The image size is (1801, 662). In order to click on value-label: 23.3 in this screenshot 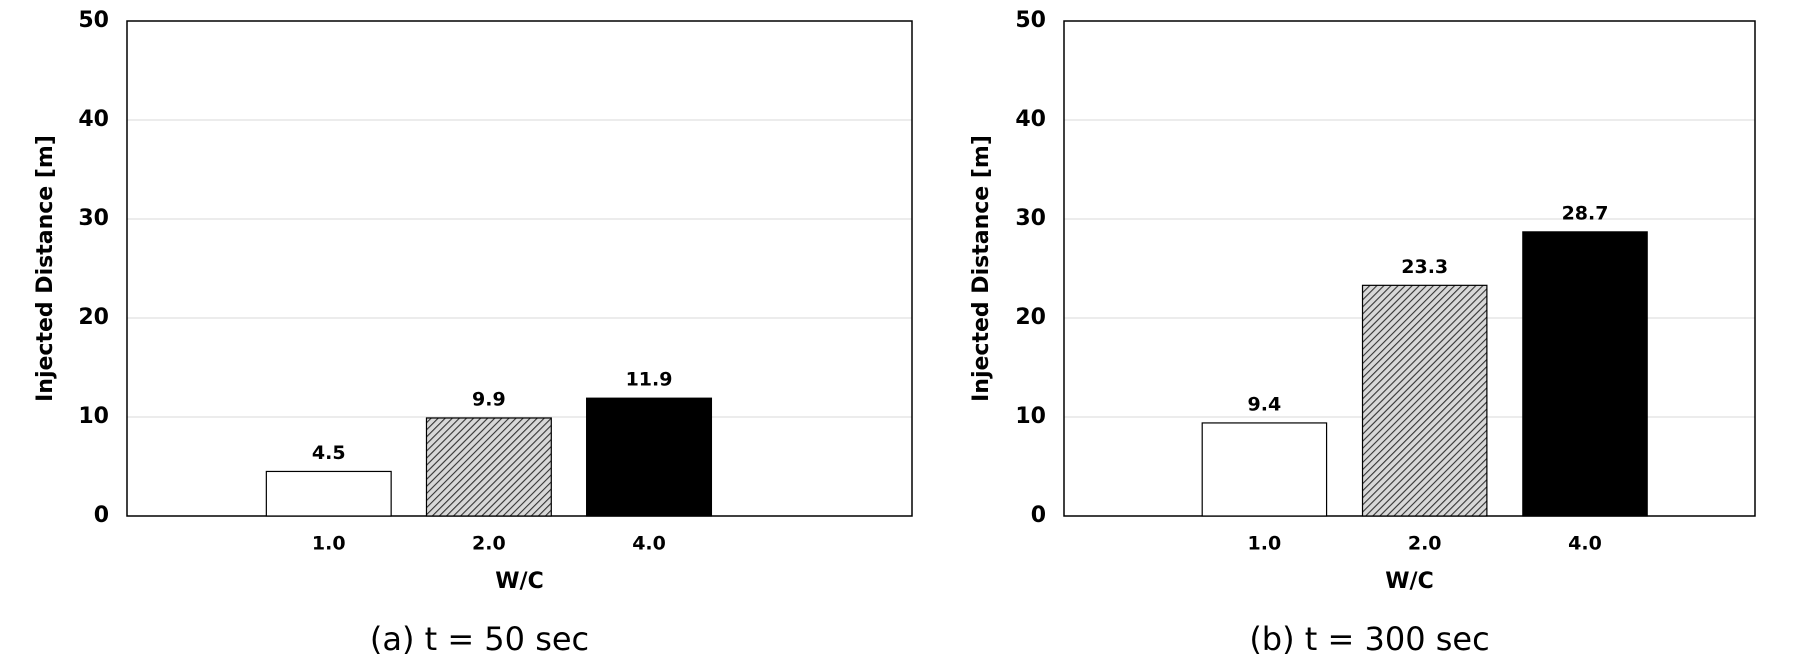, I will do `click(1424, 267)`.